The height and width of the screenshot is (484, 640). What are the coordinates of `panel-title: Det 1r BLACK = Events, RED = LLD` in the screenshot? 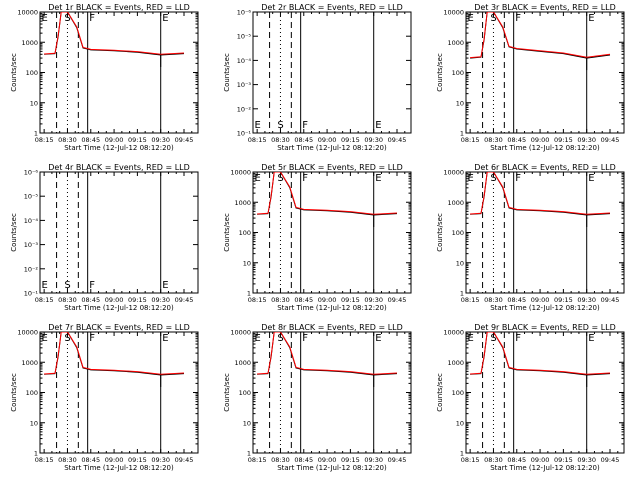 It's located at (119, 7).